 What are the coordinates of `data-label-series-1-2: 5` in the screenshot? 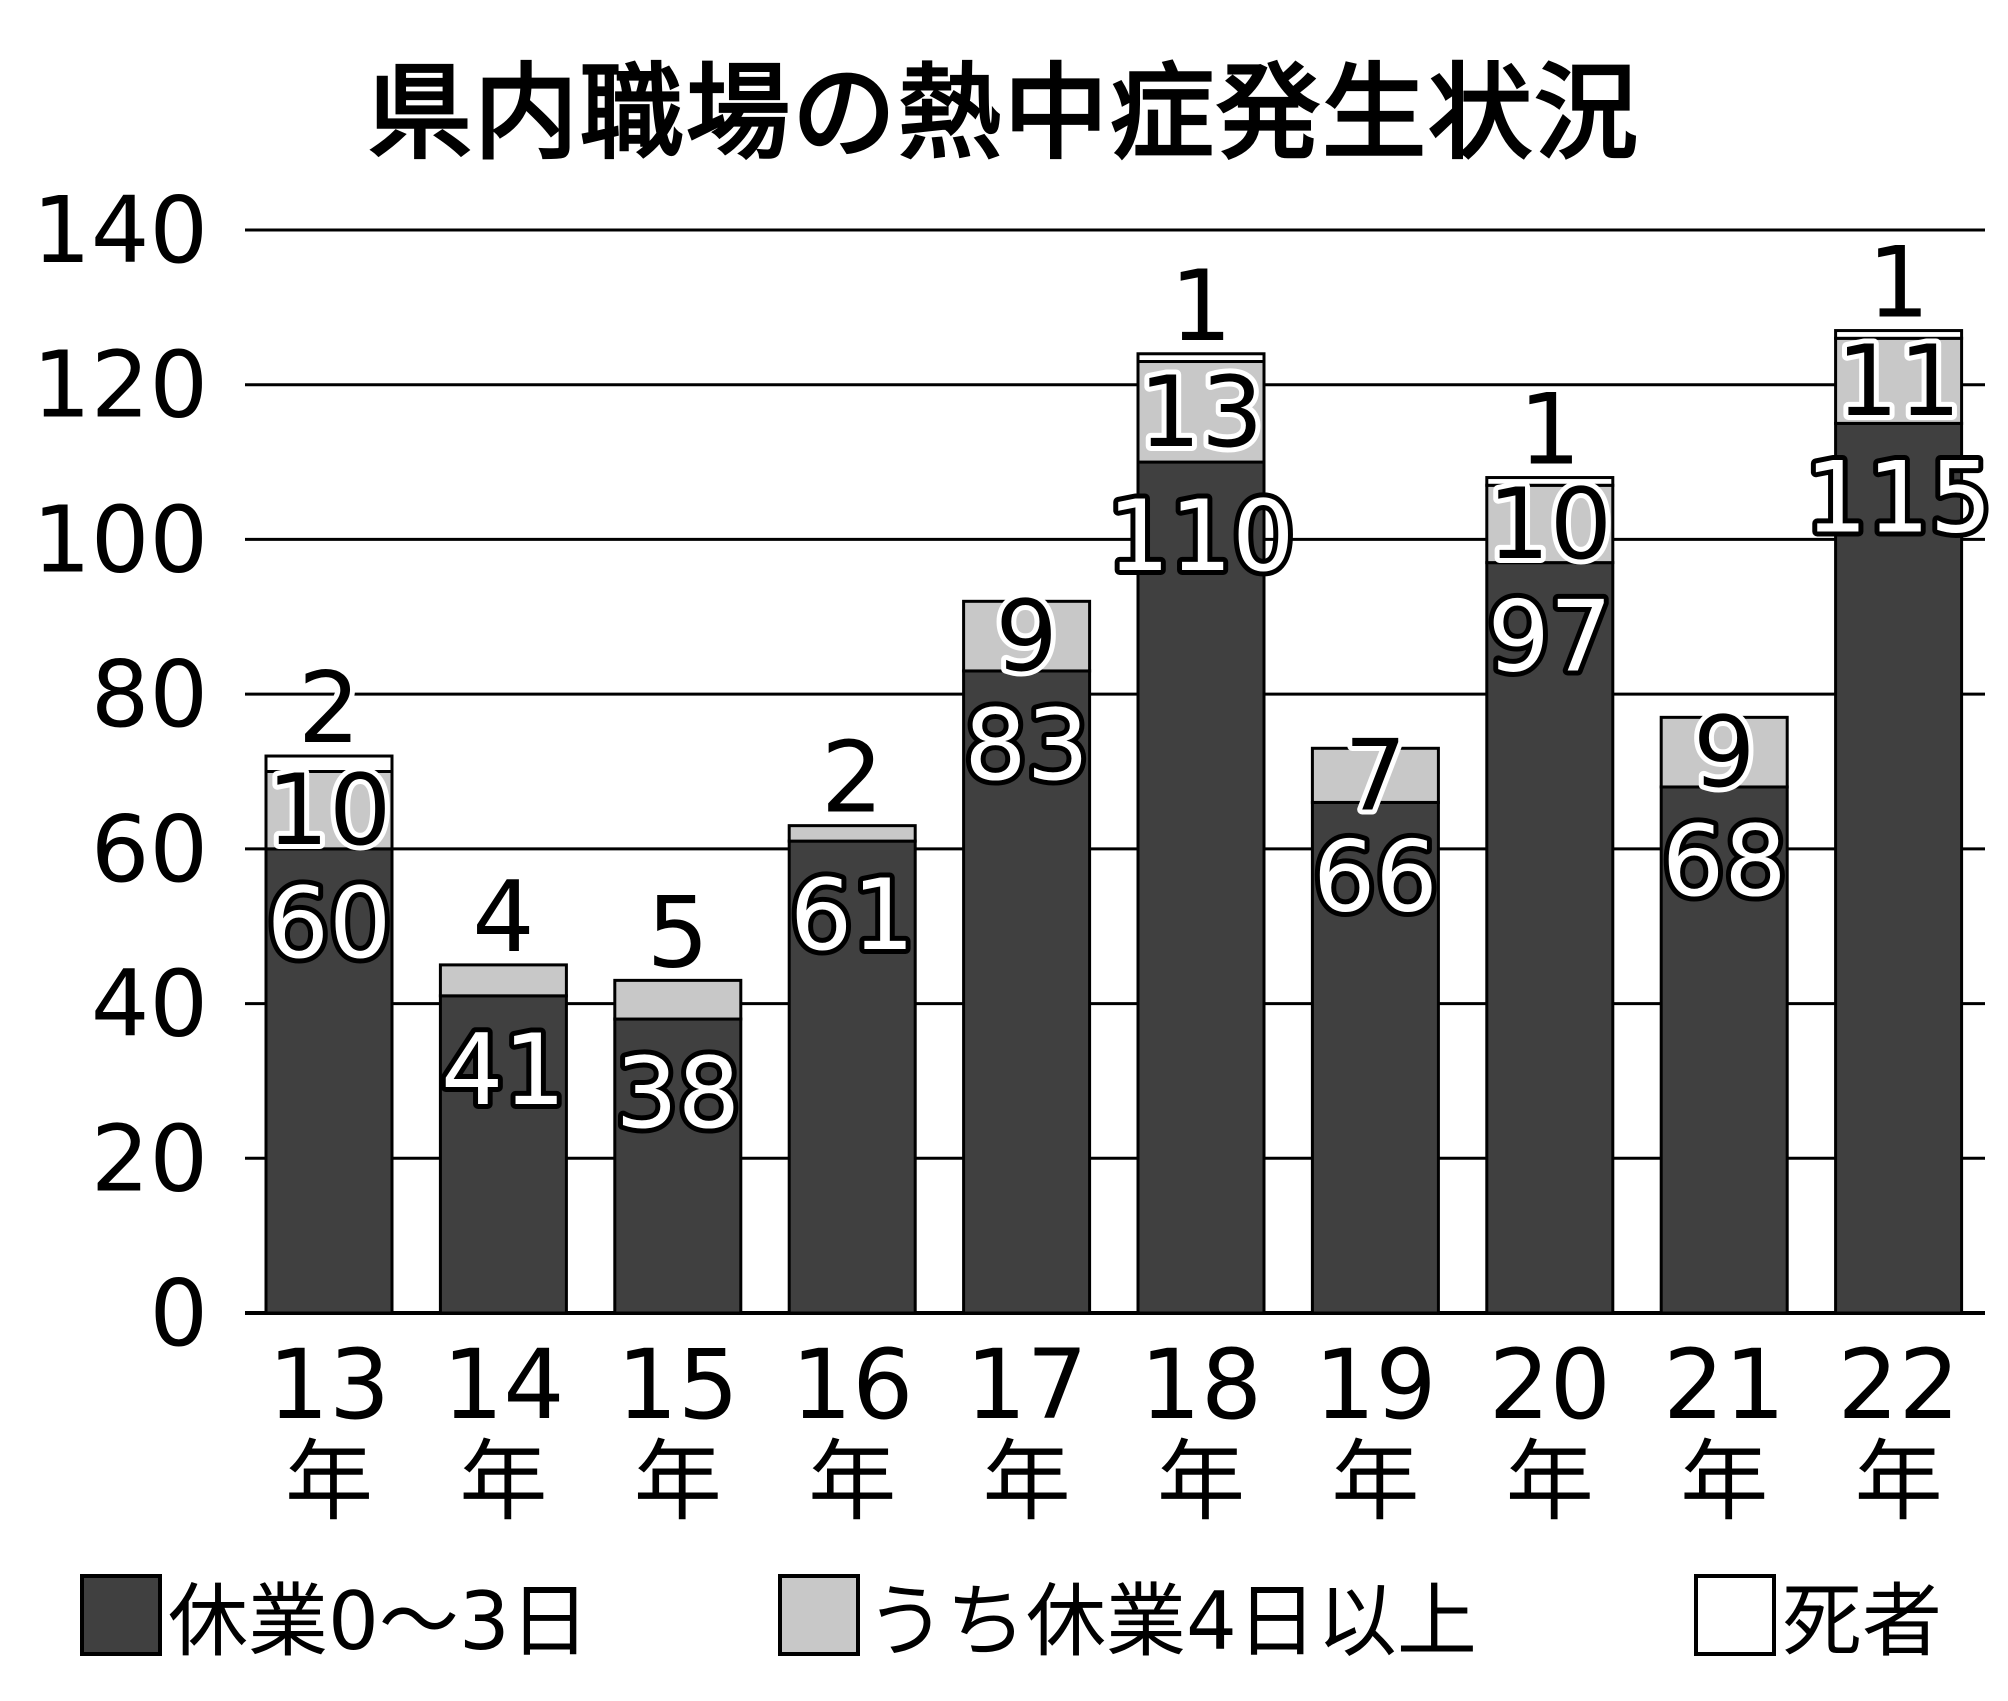 It's located at (678, 933).